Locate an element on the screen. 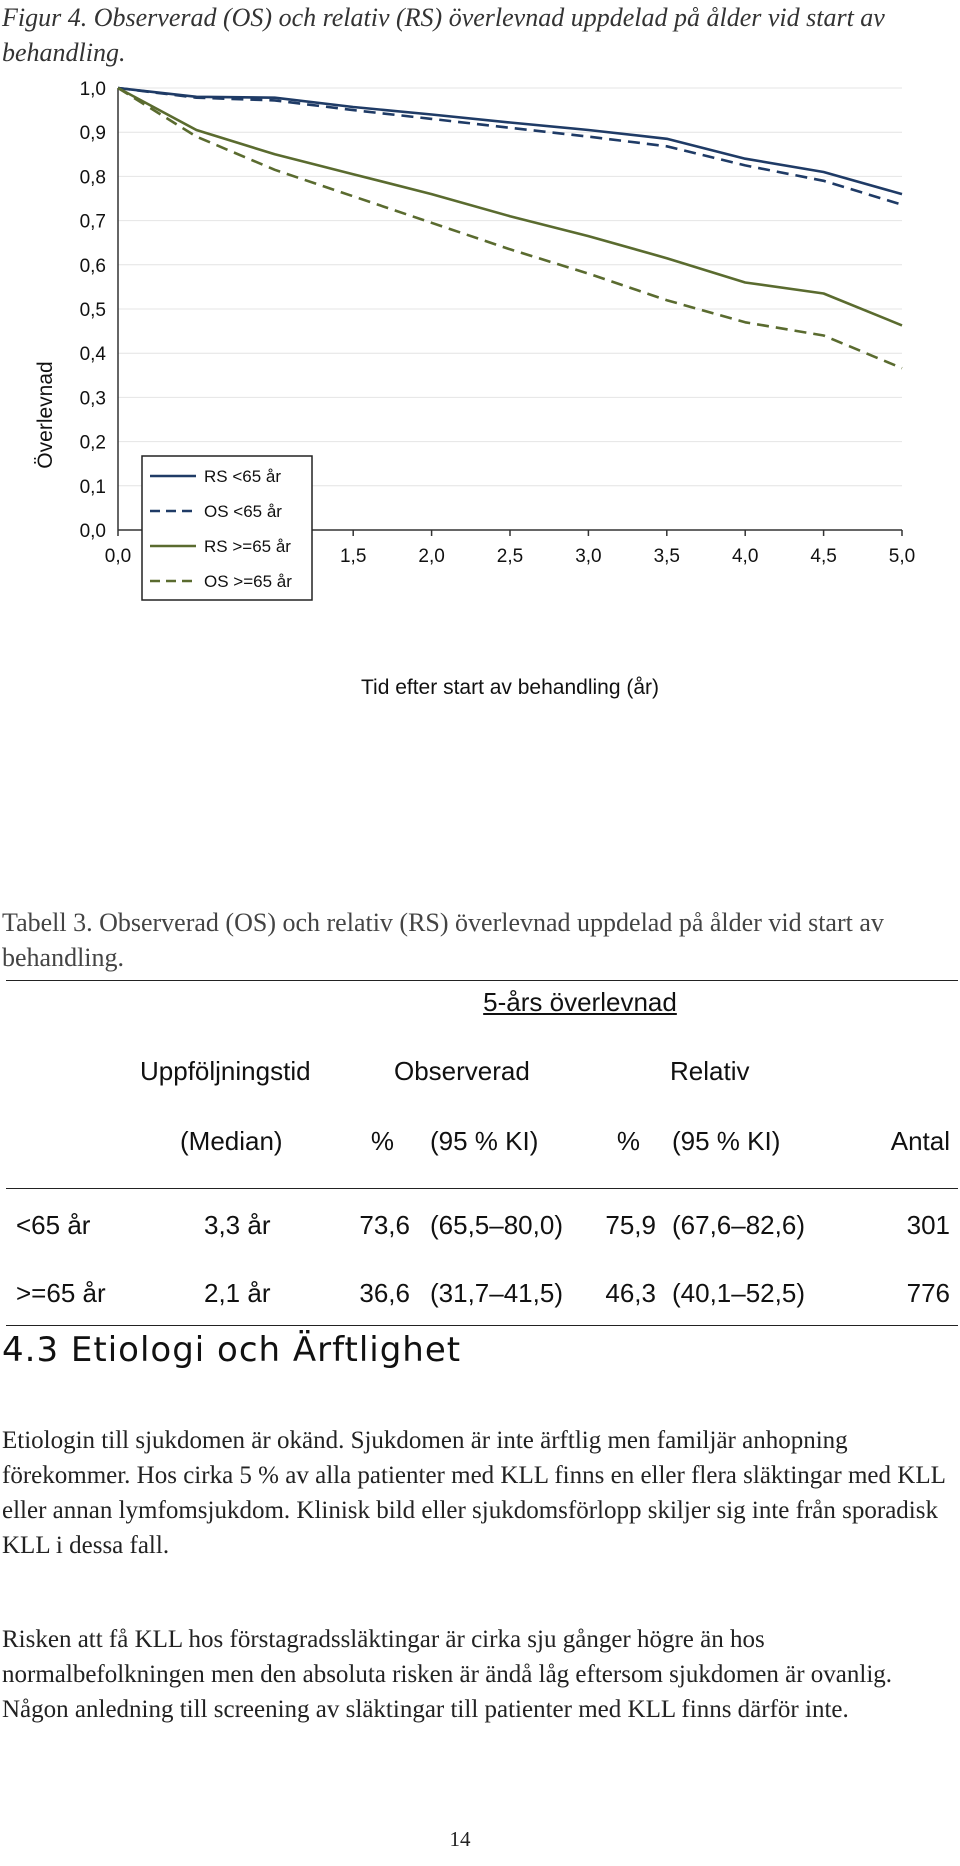 The height and width of the screenshot is (1866, 960). y-tick-label: 0,9 is located at coordinates (93, 133).